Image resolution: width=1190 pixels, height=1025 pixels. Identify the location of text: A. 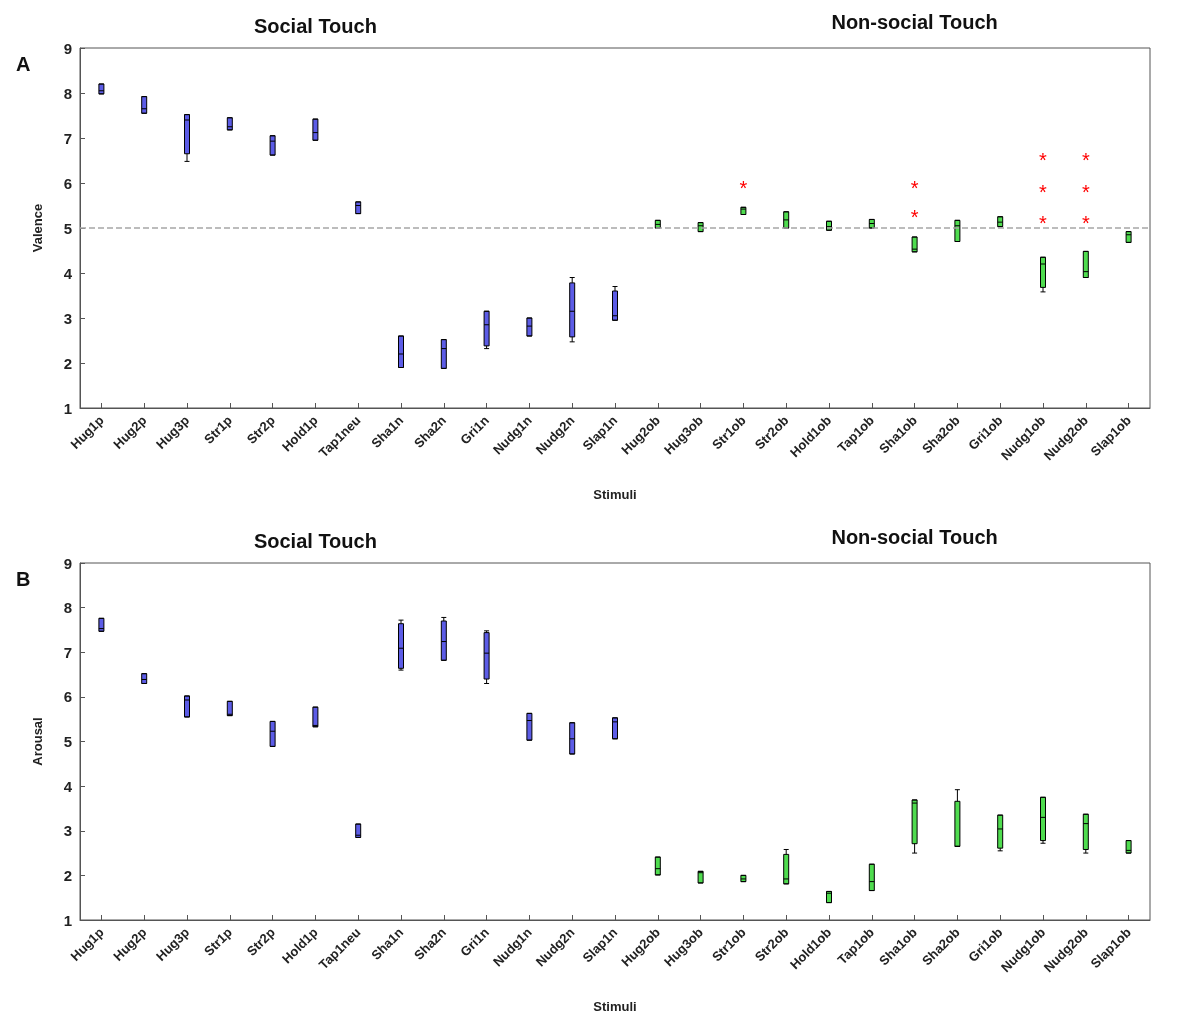
(23, 64).